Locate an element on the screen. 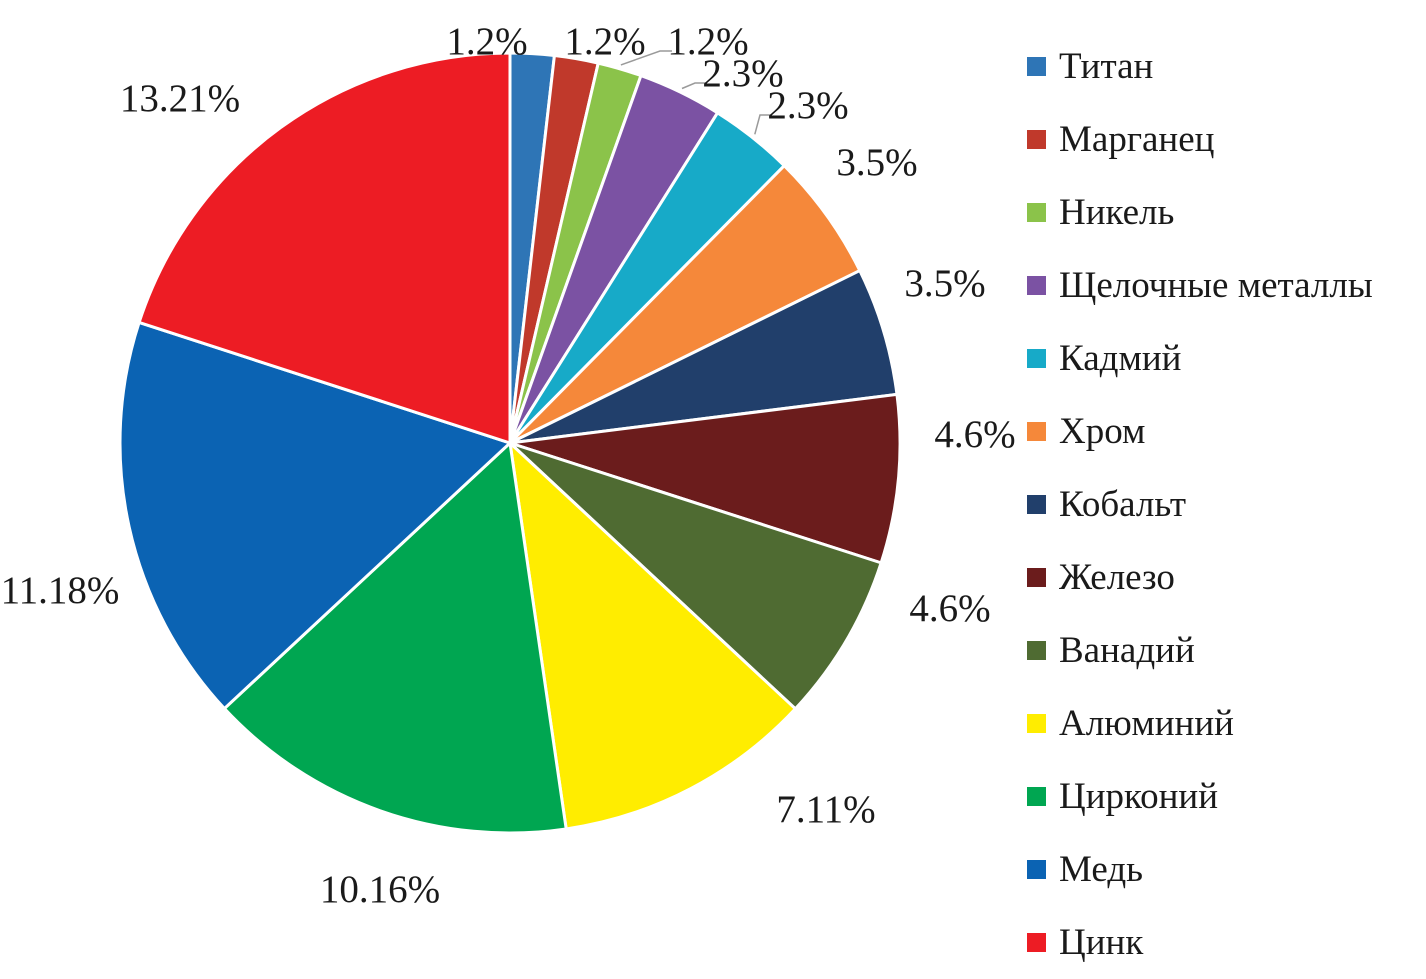  legend-label: Алюминий is located at coordinates (1146, 723).